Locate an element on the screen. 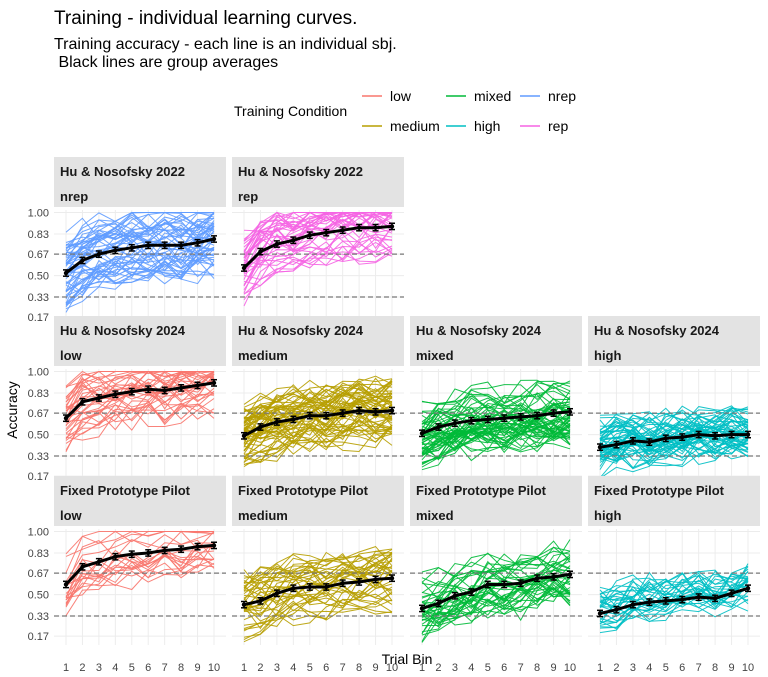  panel-fixed-prototype-pilot-mixed: Fixed Prototype Pilot mixed 1 2 3 4 5 6 7 8 9 10 is located at coordinates (496, 575).